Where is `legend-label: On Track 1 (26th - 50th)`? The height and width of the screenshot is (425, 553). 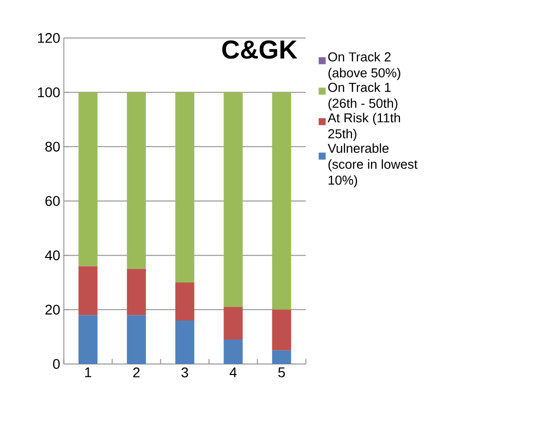
legend-label: On Track 1 (26th - 50th) is located at coordinates (363, 96).